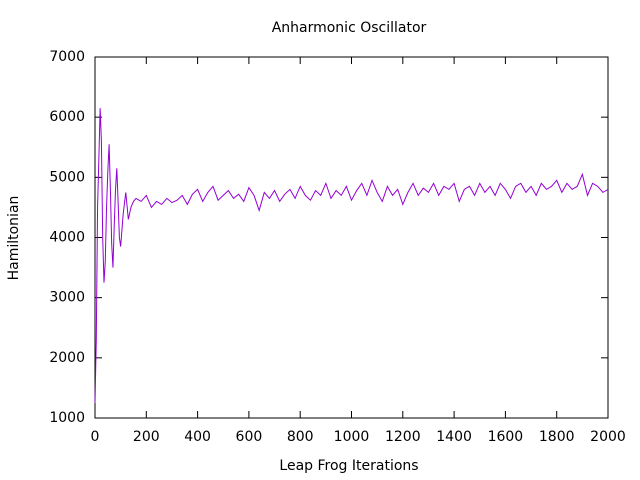 This screenshot has width=640, height=480. Describe the element at coordinates (557, 437) in the screenshot. I see `x-tick-label: 1800` at that location.